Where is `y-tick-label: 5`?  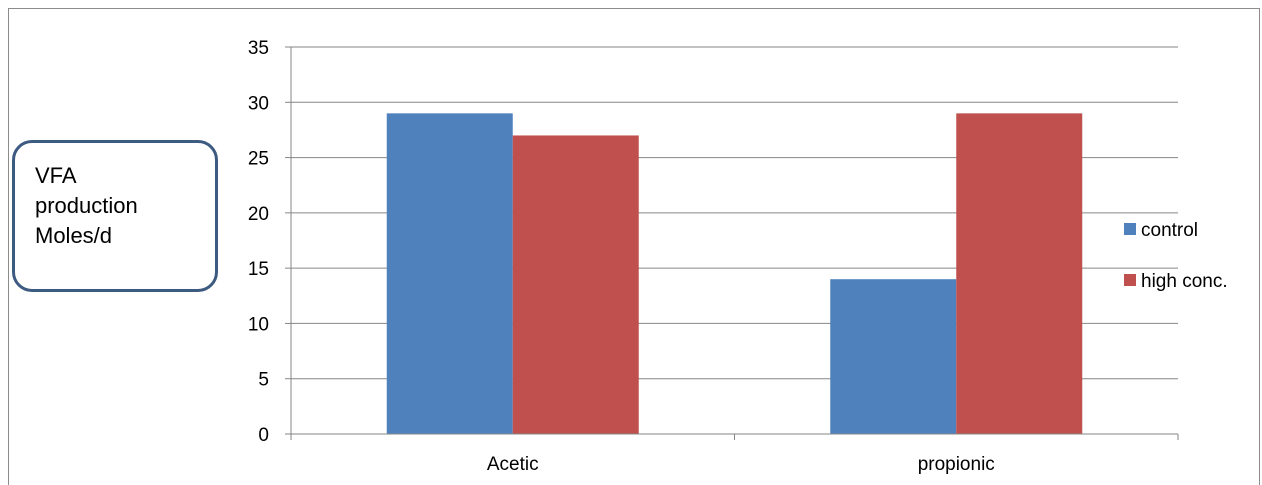 y-tick-label: 5 is located at coordinates (263, 380).